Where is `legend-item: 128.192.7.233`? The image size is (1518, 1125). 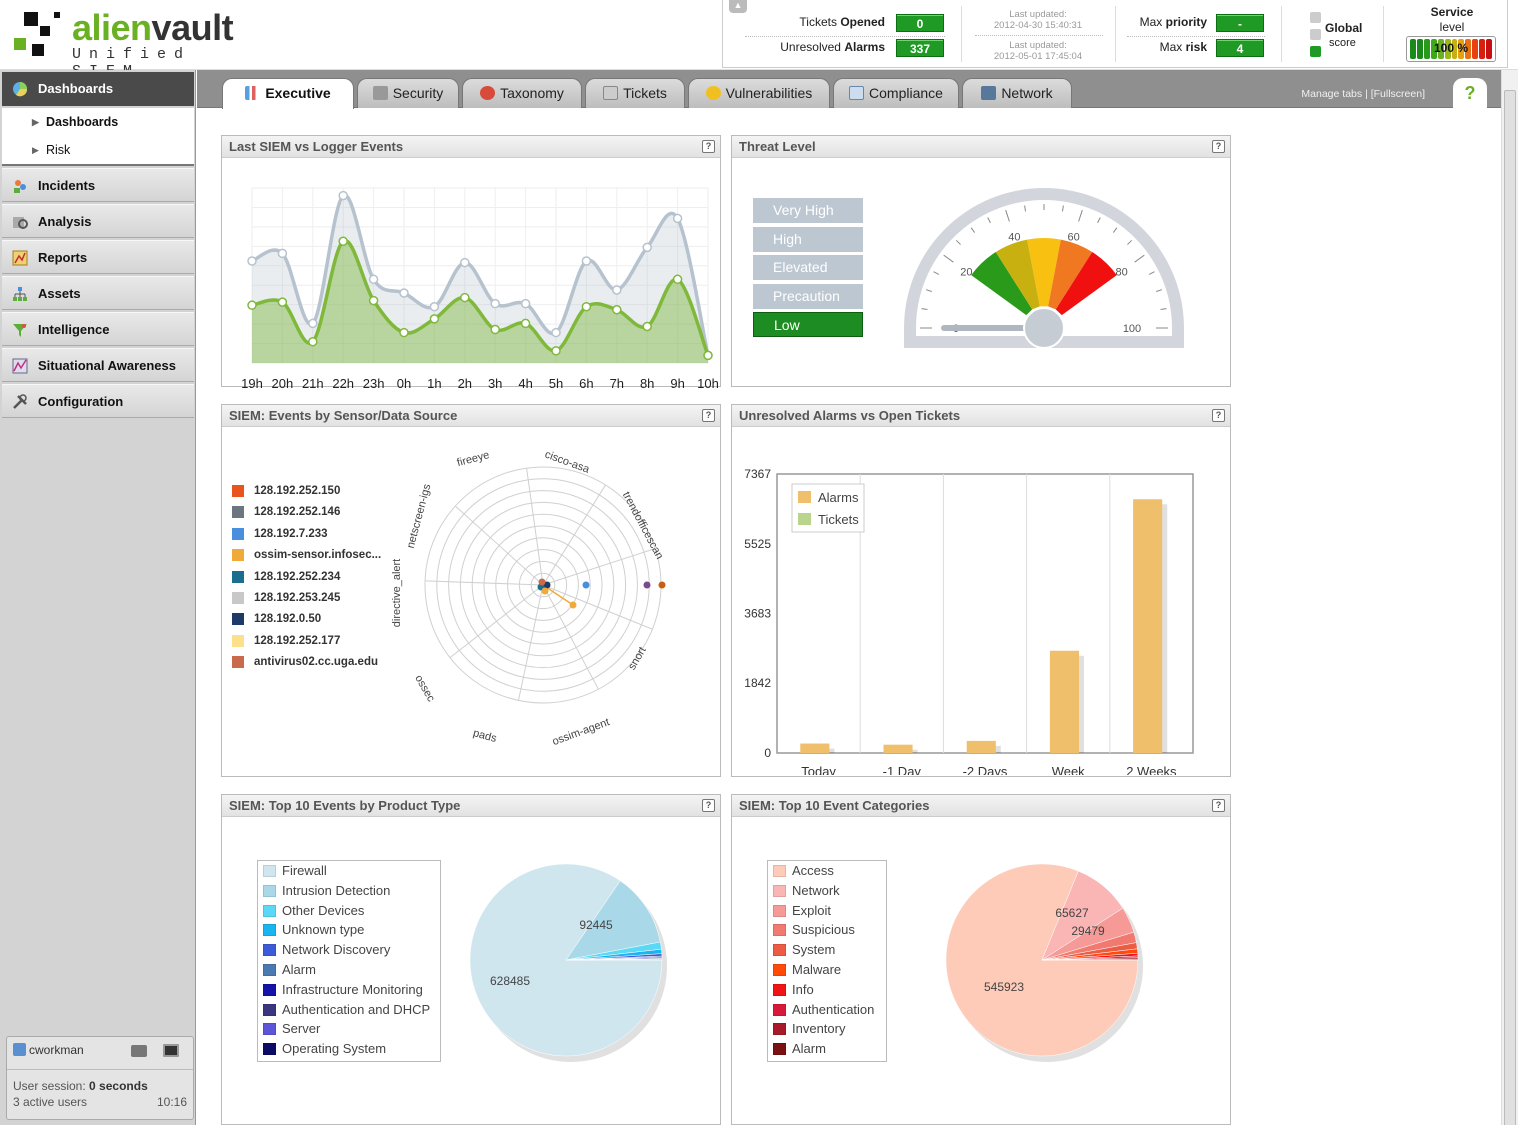 legend-item: 128.192.7.233 is located at coordinates (306, 534).